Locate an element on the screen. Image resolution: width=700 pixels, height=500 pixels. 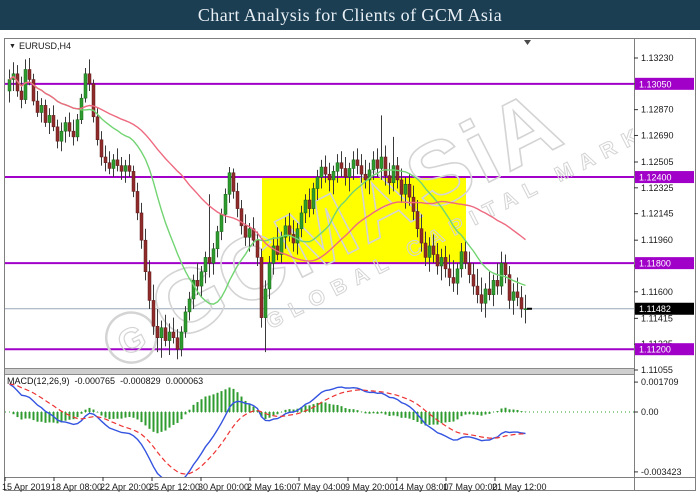
svg-text: 1.11200 is located at coordinates (655, 350).